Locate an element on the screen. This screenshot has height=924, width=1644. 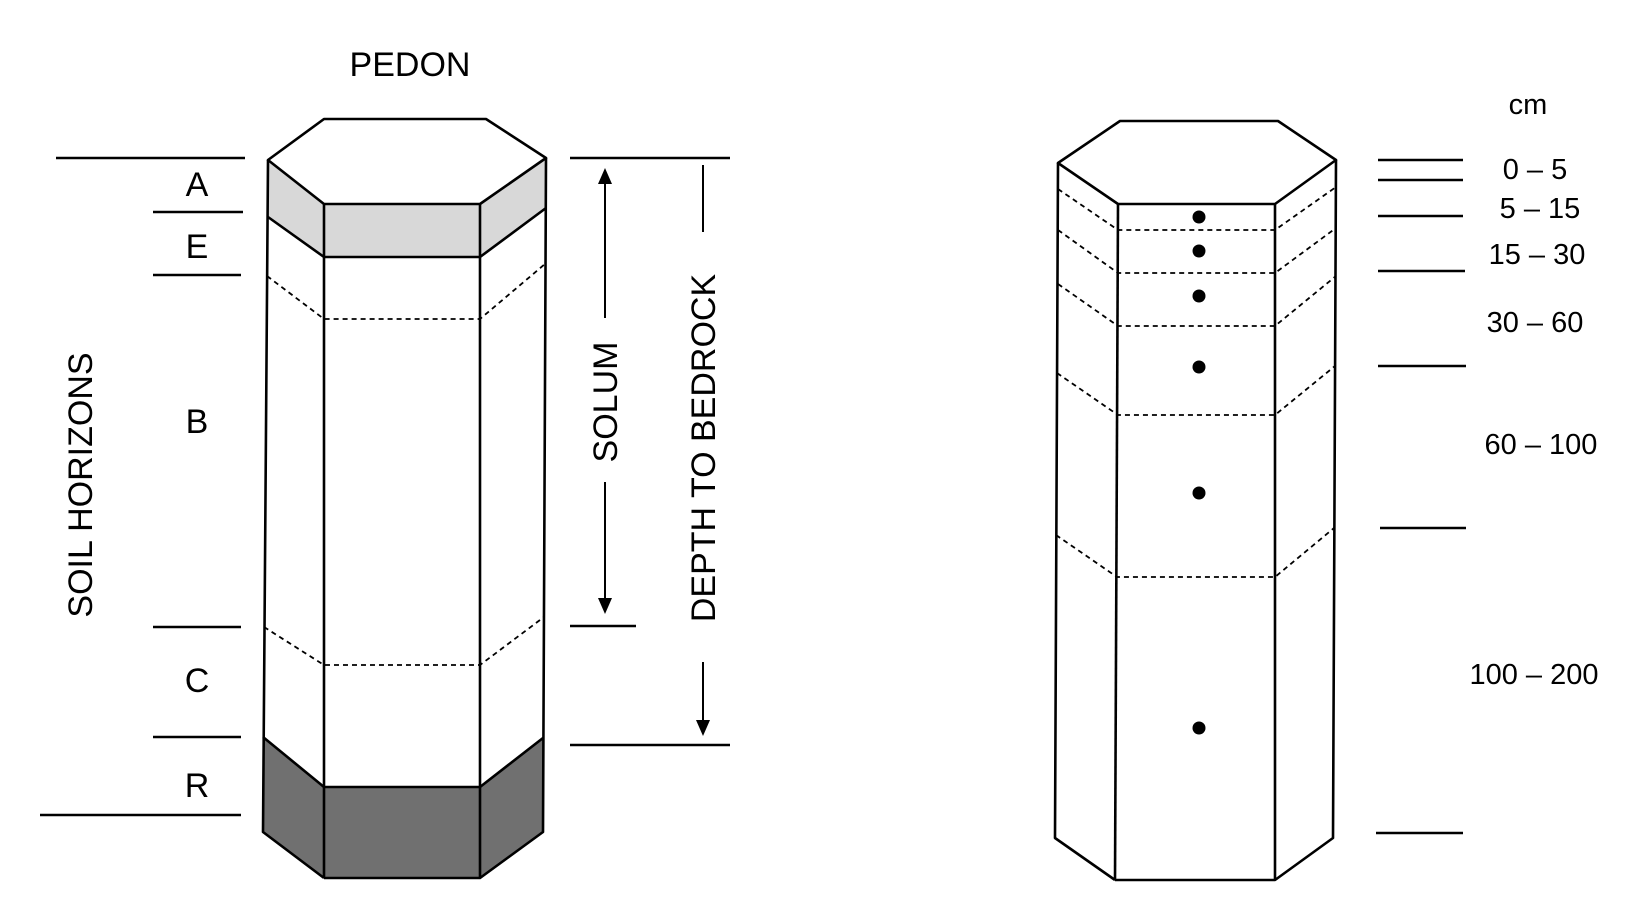
sampling-prism-top-face is located at coordinates (1197, 162).